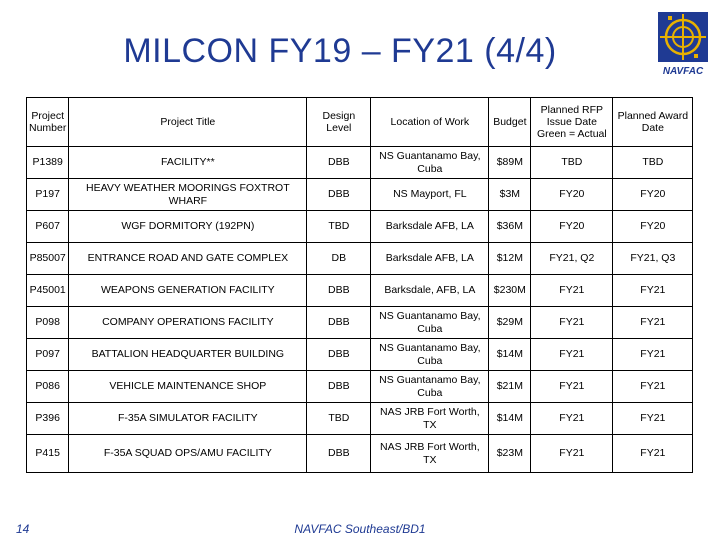  What do you see at coordinates (188, 418) in the screenshot?
I see `cell-project-title: F-35A SIMULATOR FACILITY` at bounding box center [188, 418].